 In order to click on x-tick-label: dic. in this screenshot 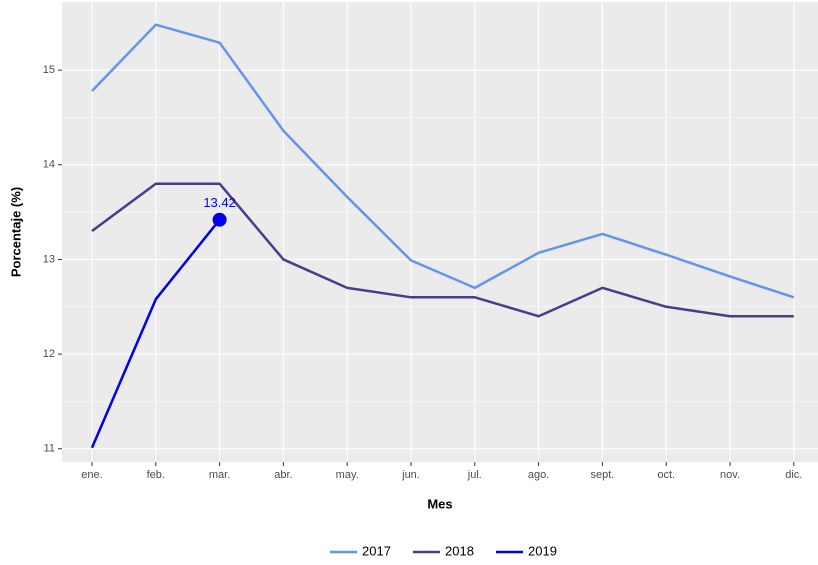, I will do `click(793, 475)`.